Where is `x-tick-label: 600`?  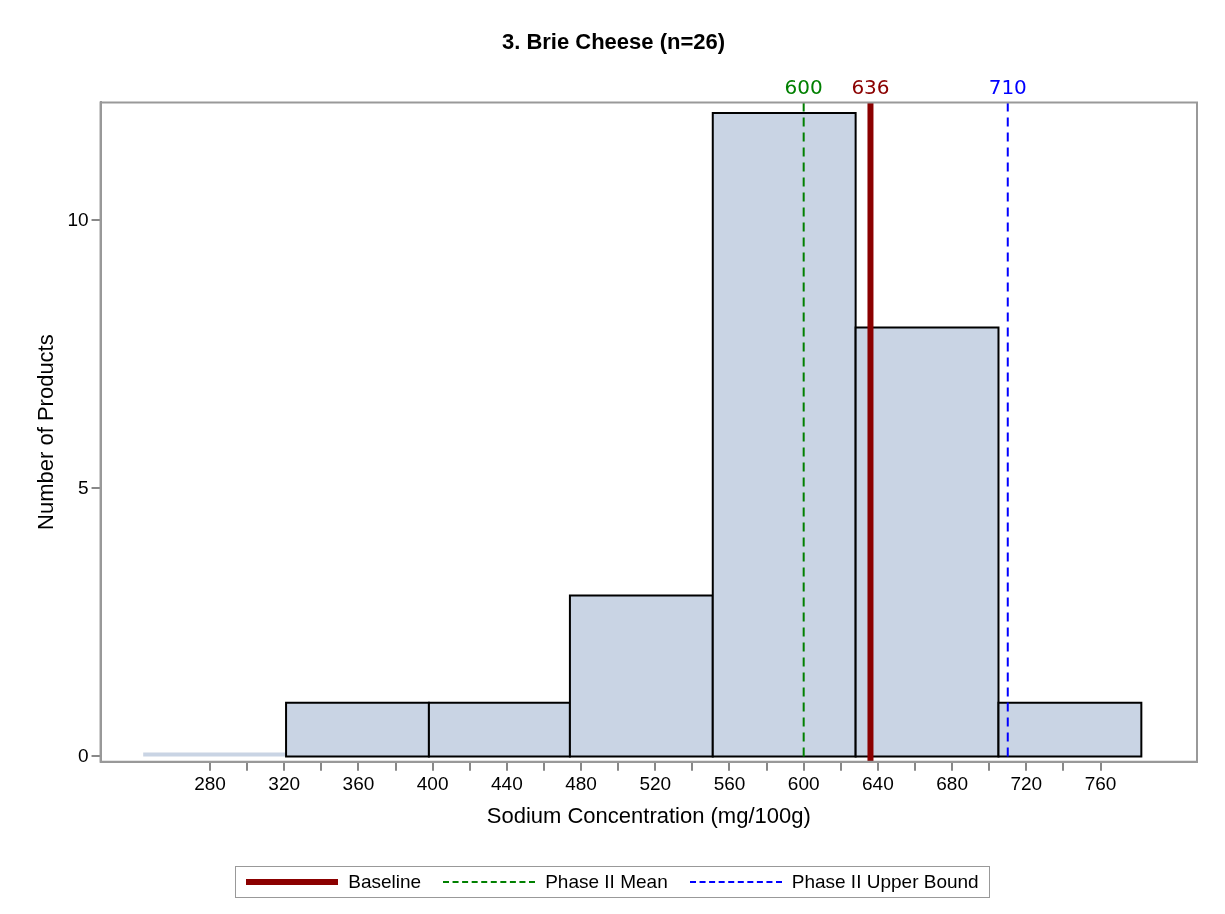 x-tick-label: 600 is located at coordinates (803, 784).